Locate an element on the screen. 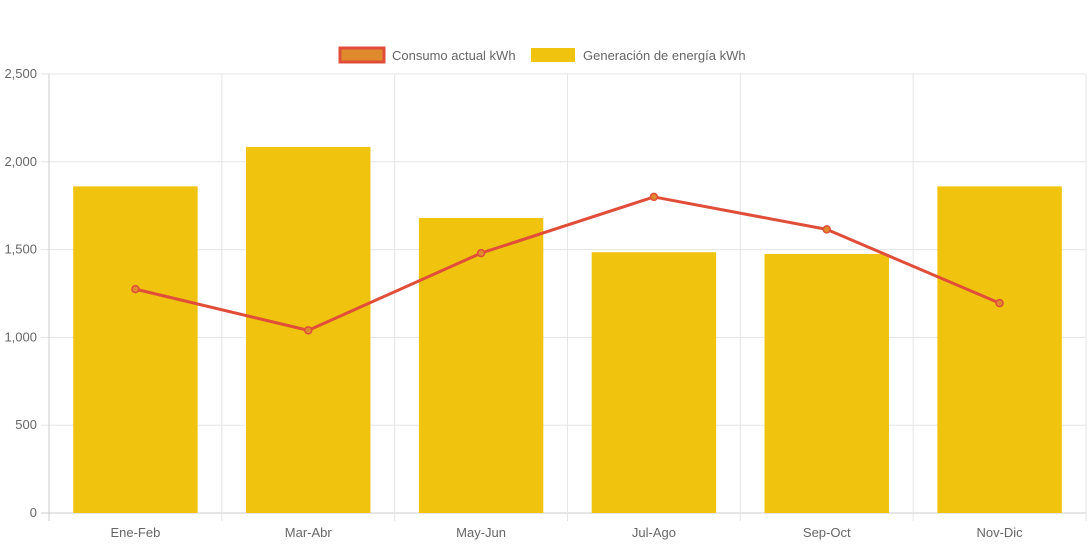  legend-item-generacion: Generación de energía kWh is located at coordinates (638, 55).